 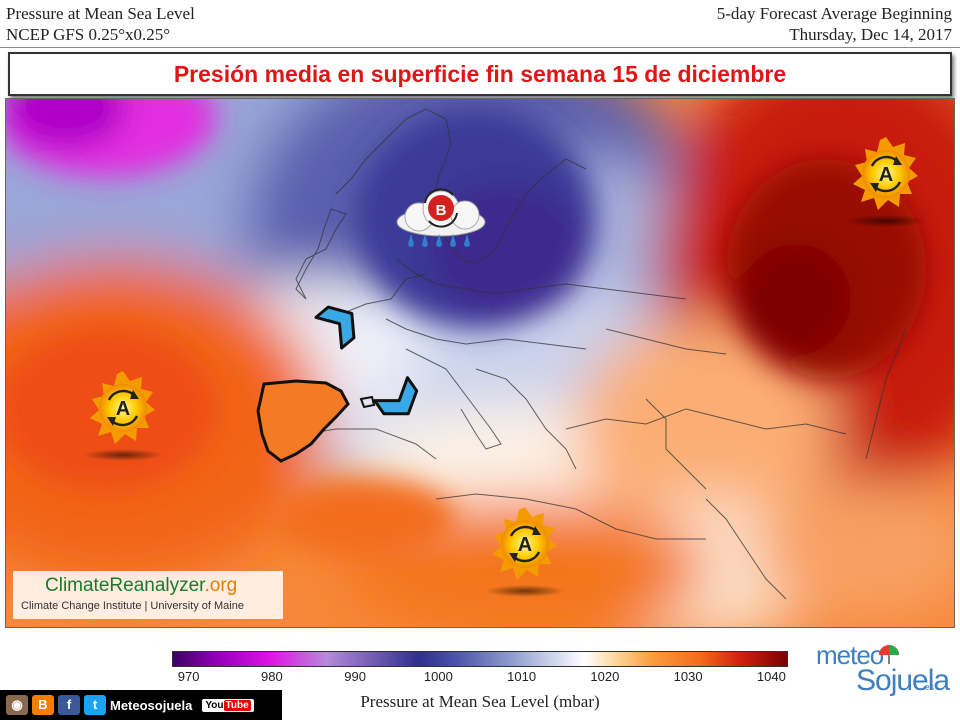 What do you see at coordinates (188, 676) in the screenshot?
I see `colorbar-tick-label: 970` at bounding box center [188, 676].